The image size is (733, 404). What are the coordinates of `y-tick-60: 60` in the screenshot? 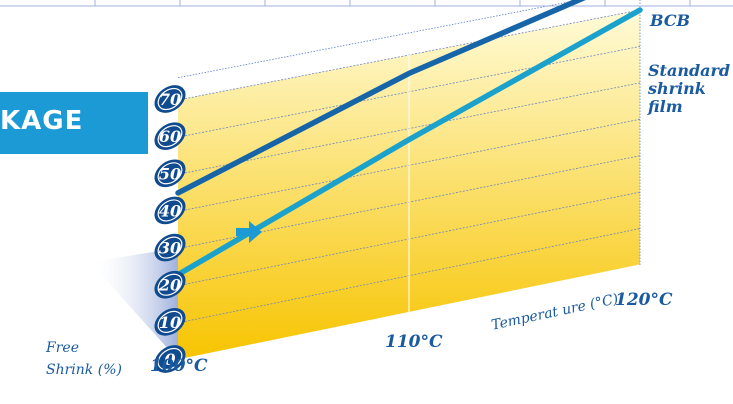 It's located at (170, 136).